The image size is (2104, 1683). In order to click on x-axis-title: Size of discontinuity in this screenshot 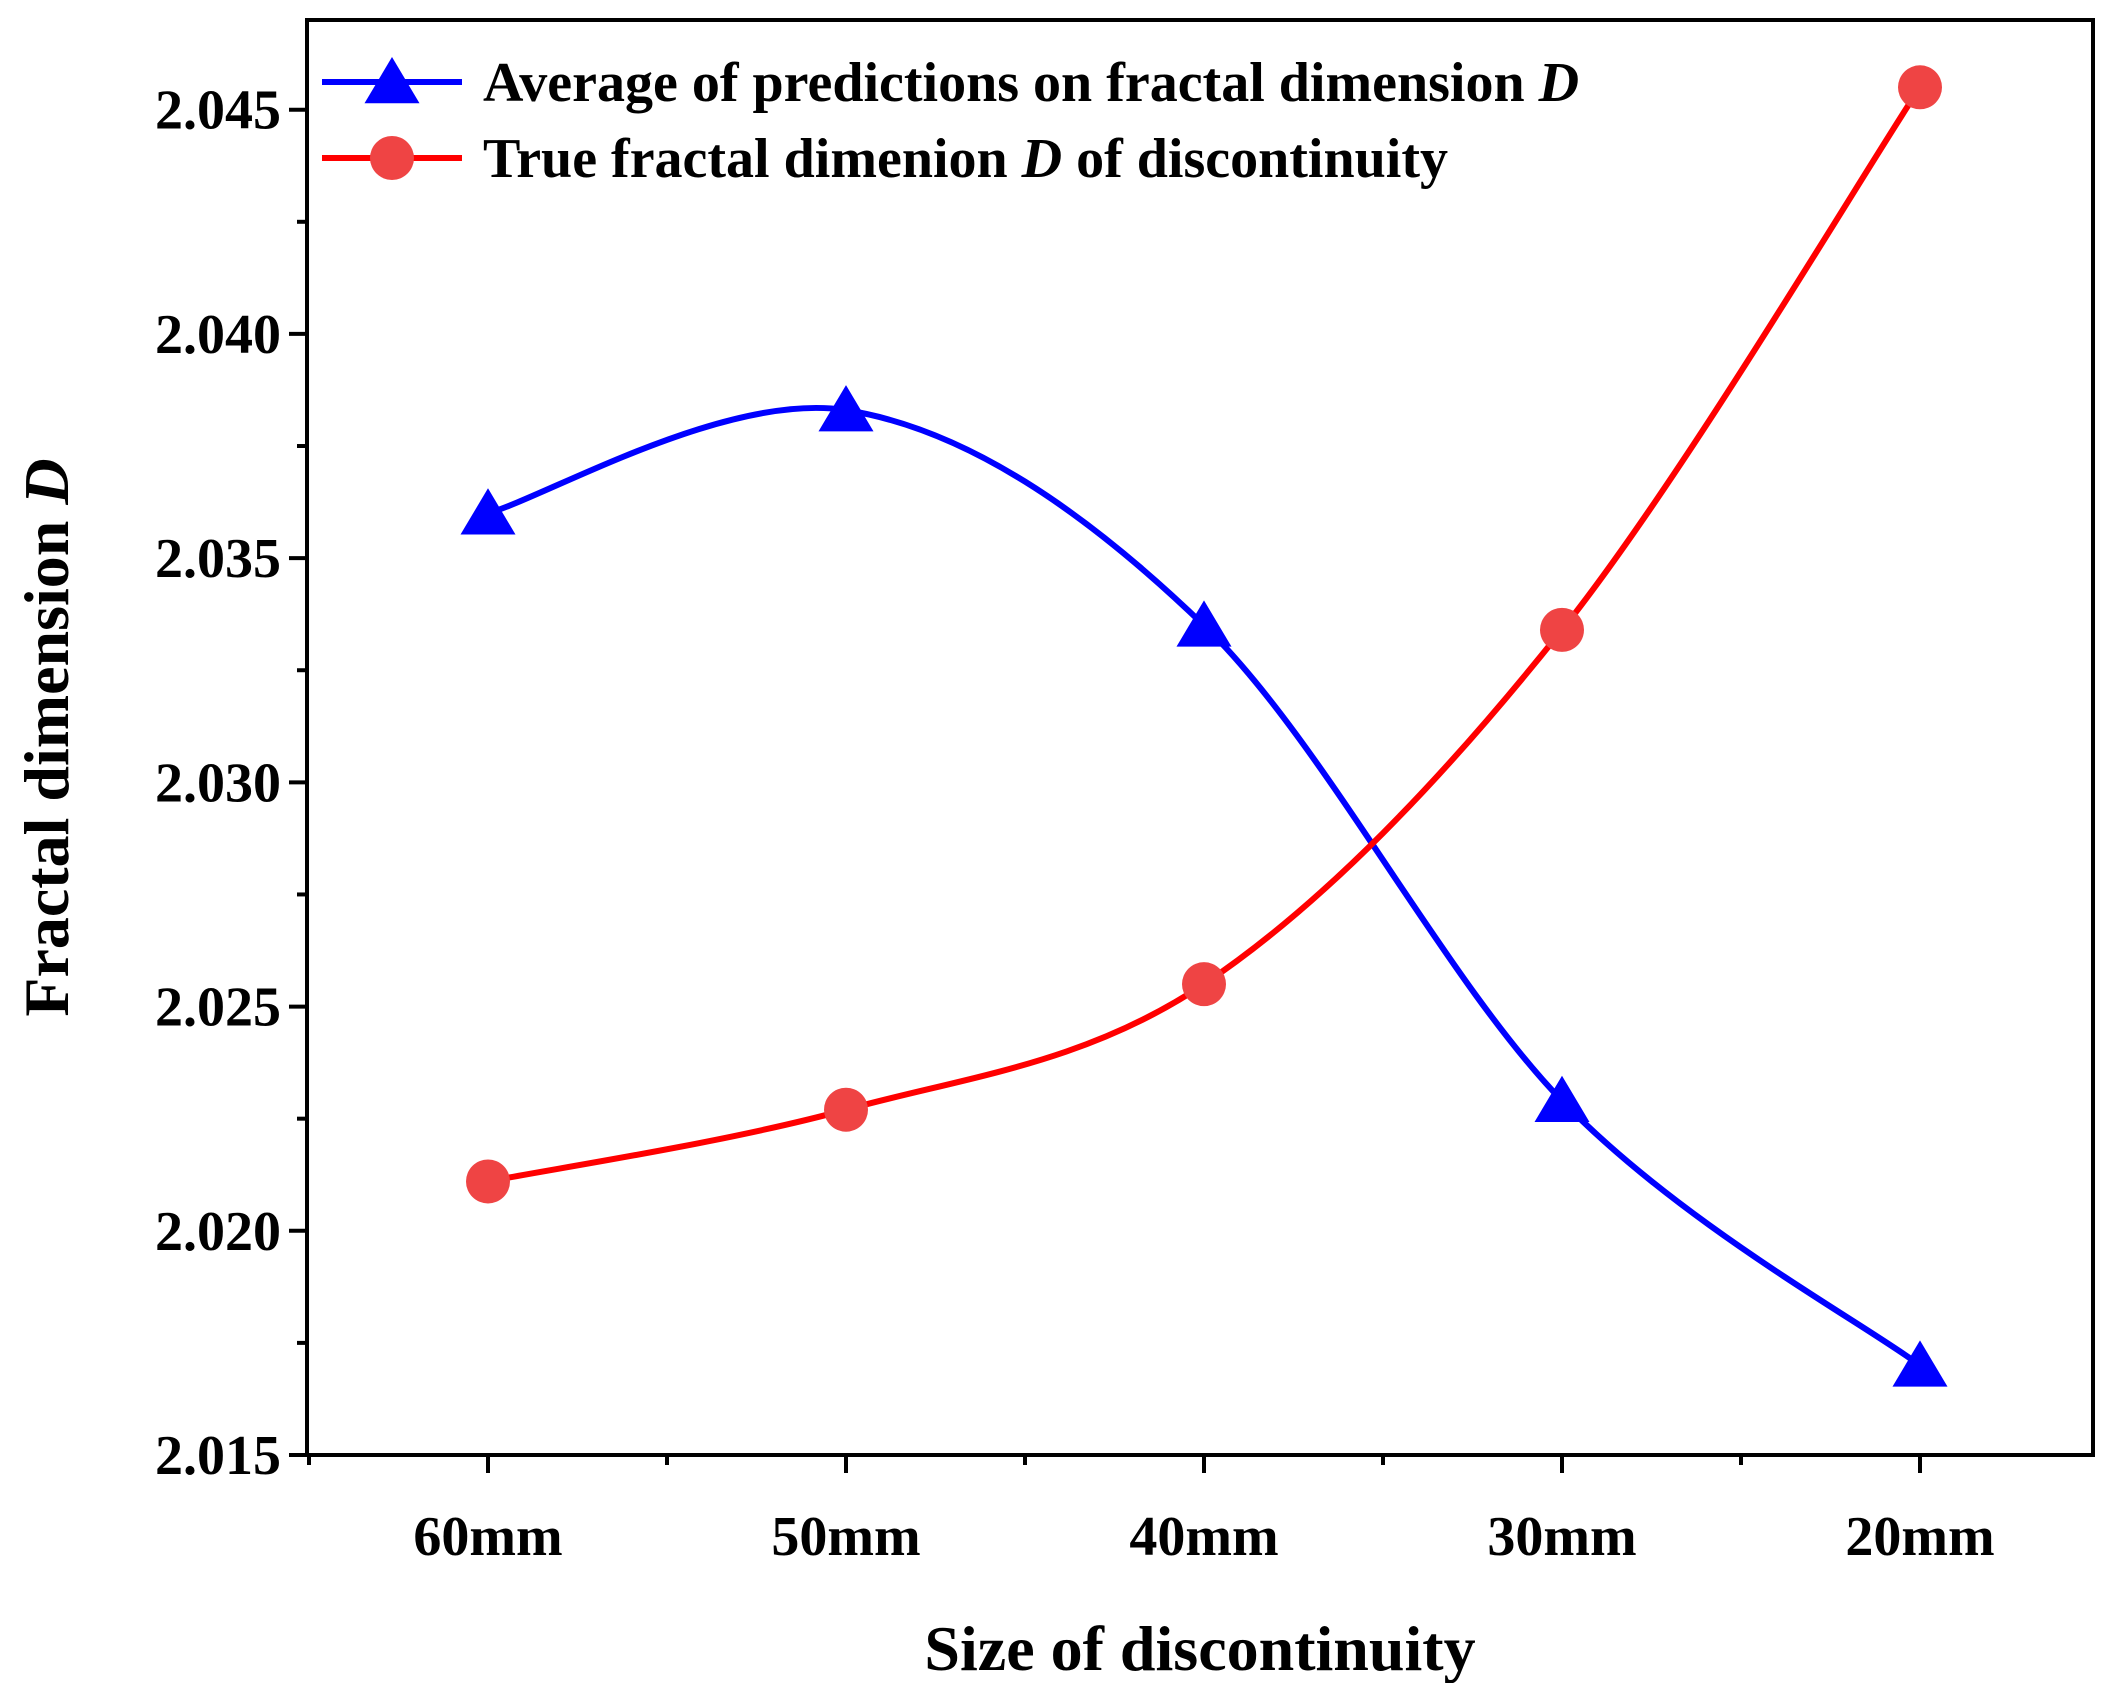, I will do `click(1199, 1648)`.